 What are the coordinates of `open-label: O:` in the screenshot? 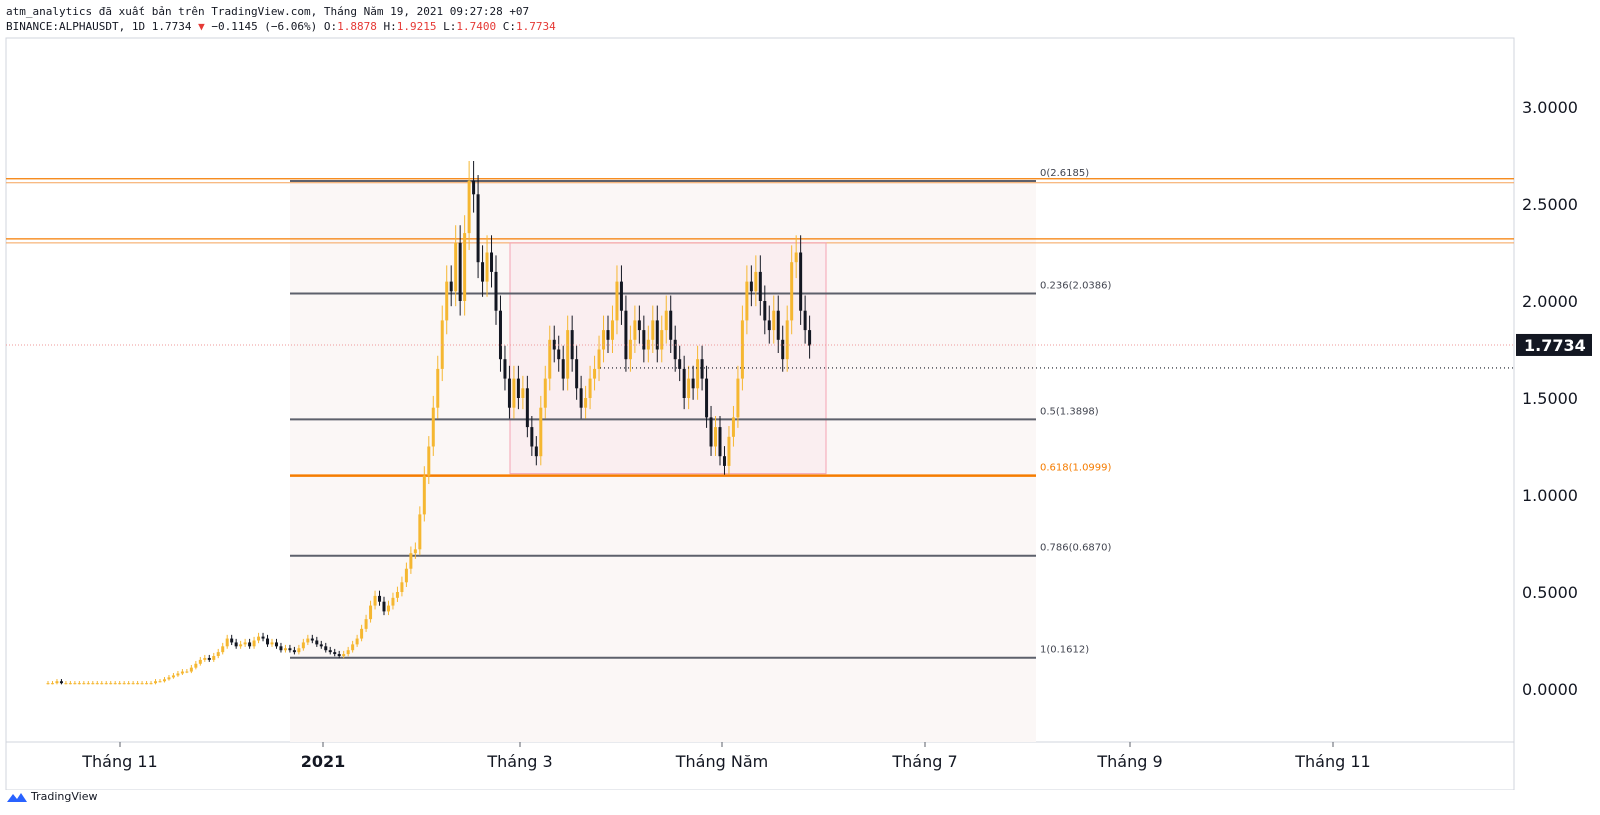 It's located at (330, 26).